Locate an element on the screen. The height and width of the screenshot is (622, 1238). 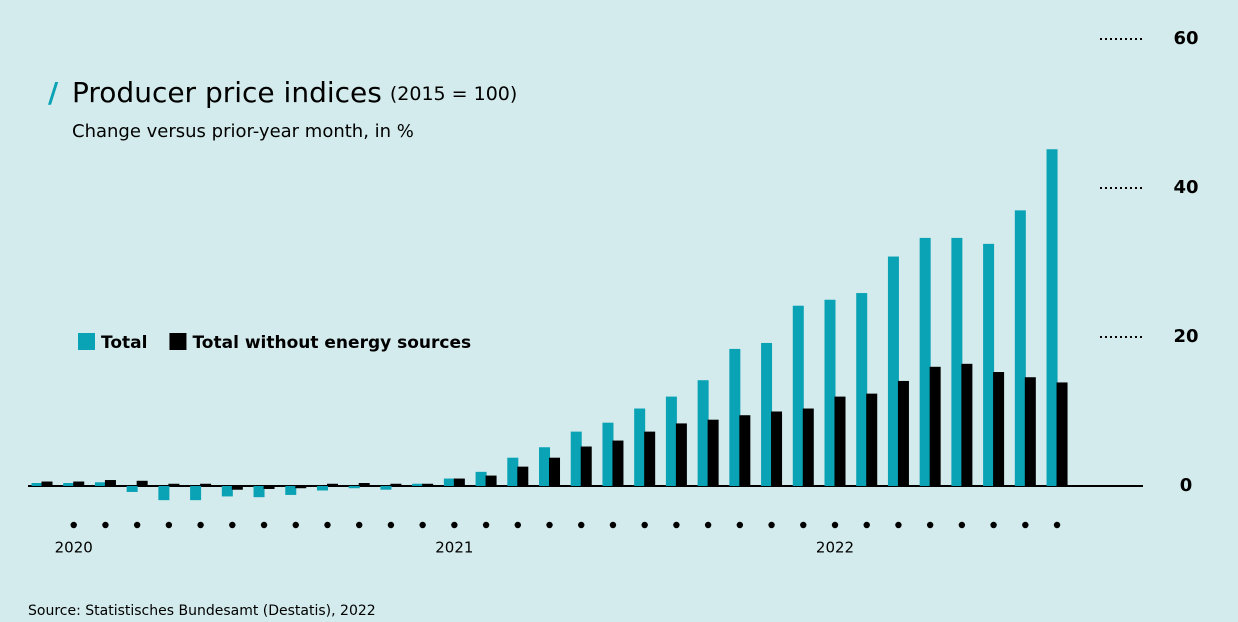
x-tick-label: 2021 is located at coordinates (454, 548).